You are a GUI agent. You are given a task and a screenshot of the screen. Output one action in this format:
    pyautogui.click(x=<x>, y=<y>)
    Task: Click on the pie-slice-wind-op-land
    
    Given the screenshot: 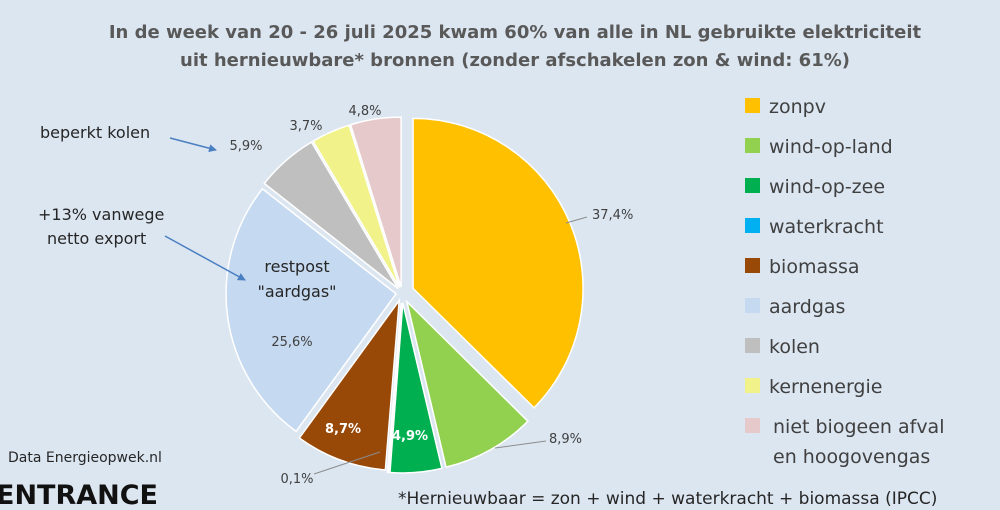 What is the action you would take?
    pyautogui.click(x=467, y=384)
    